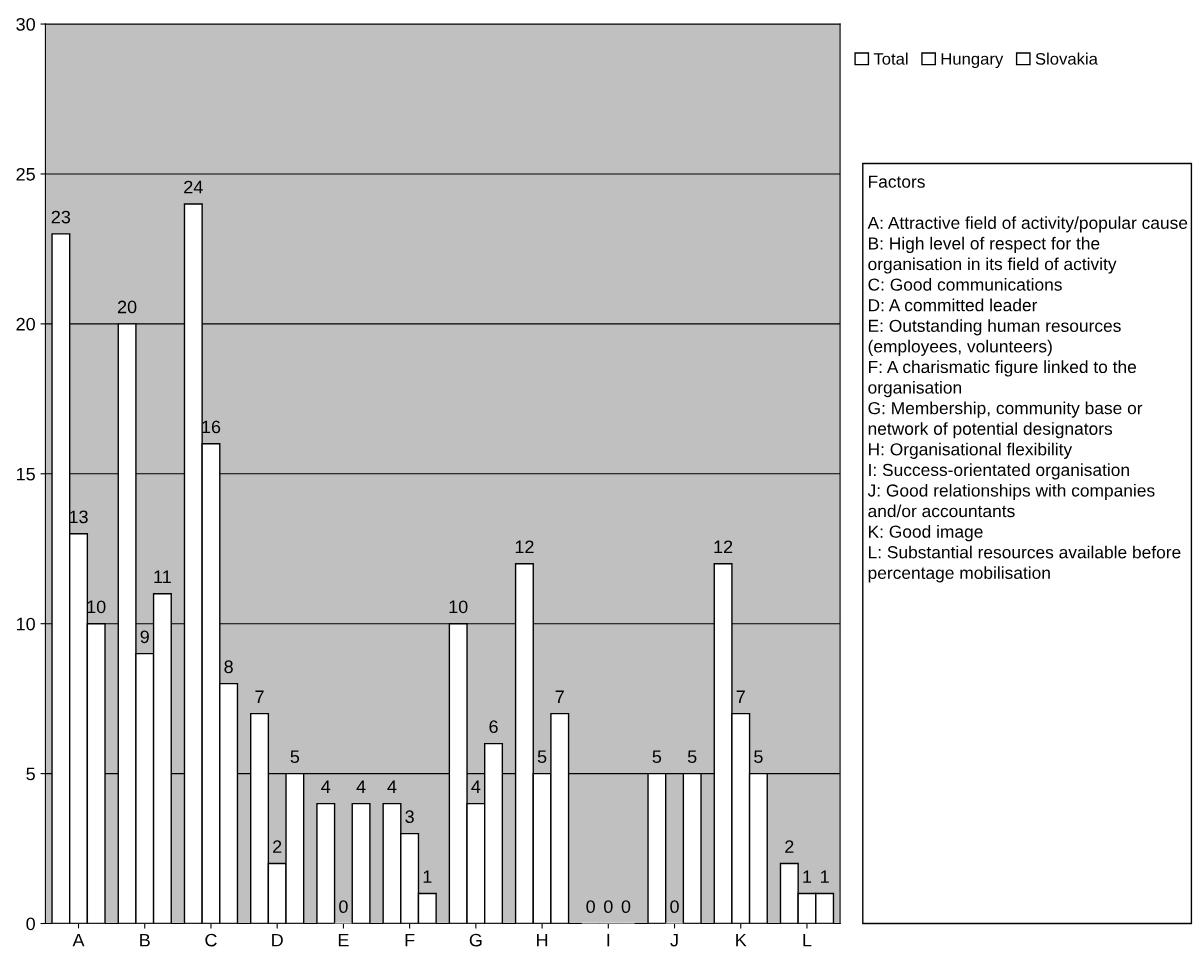 The image size is (1195, 962). Describe the element at coordinates (674, 940) in the screenshot. I see `x-tick-label: J` at that location.